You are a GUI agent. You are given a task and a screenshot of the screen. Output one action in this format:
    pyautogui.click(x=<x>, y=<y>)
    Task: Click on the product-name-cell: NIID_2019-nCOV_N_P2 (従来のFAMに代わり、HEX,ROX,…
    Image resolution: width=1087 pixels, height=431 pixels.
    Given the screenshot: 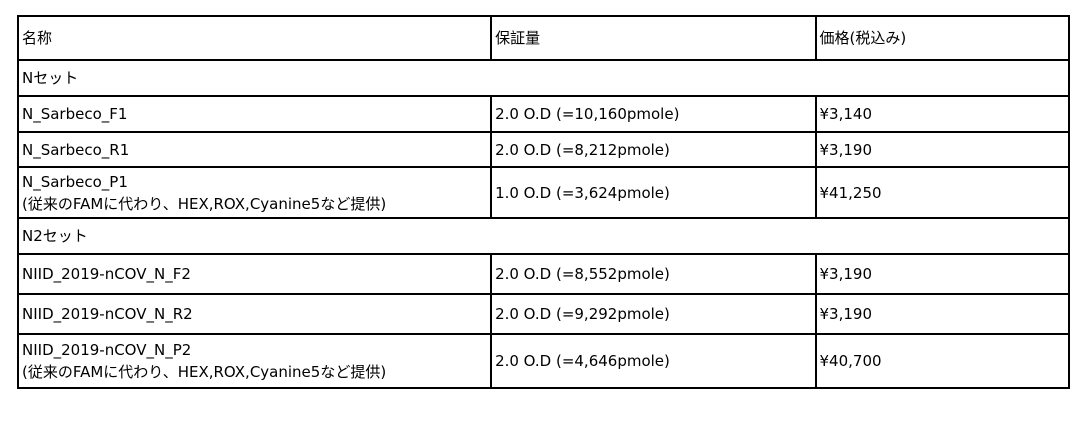 What is the action you would take?
    pyautogui.click(x=254, y=361)
    